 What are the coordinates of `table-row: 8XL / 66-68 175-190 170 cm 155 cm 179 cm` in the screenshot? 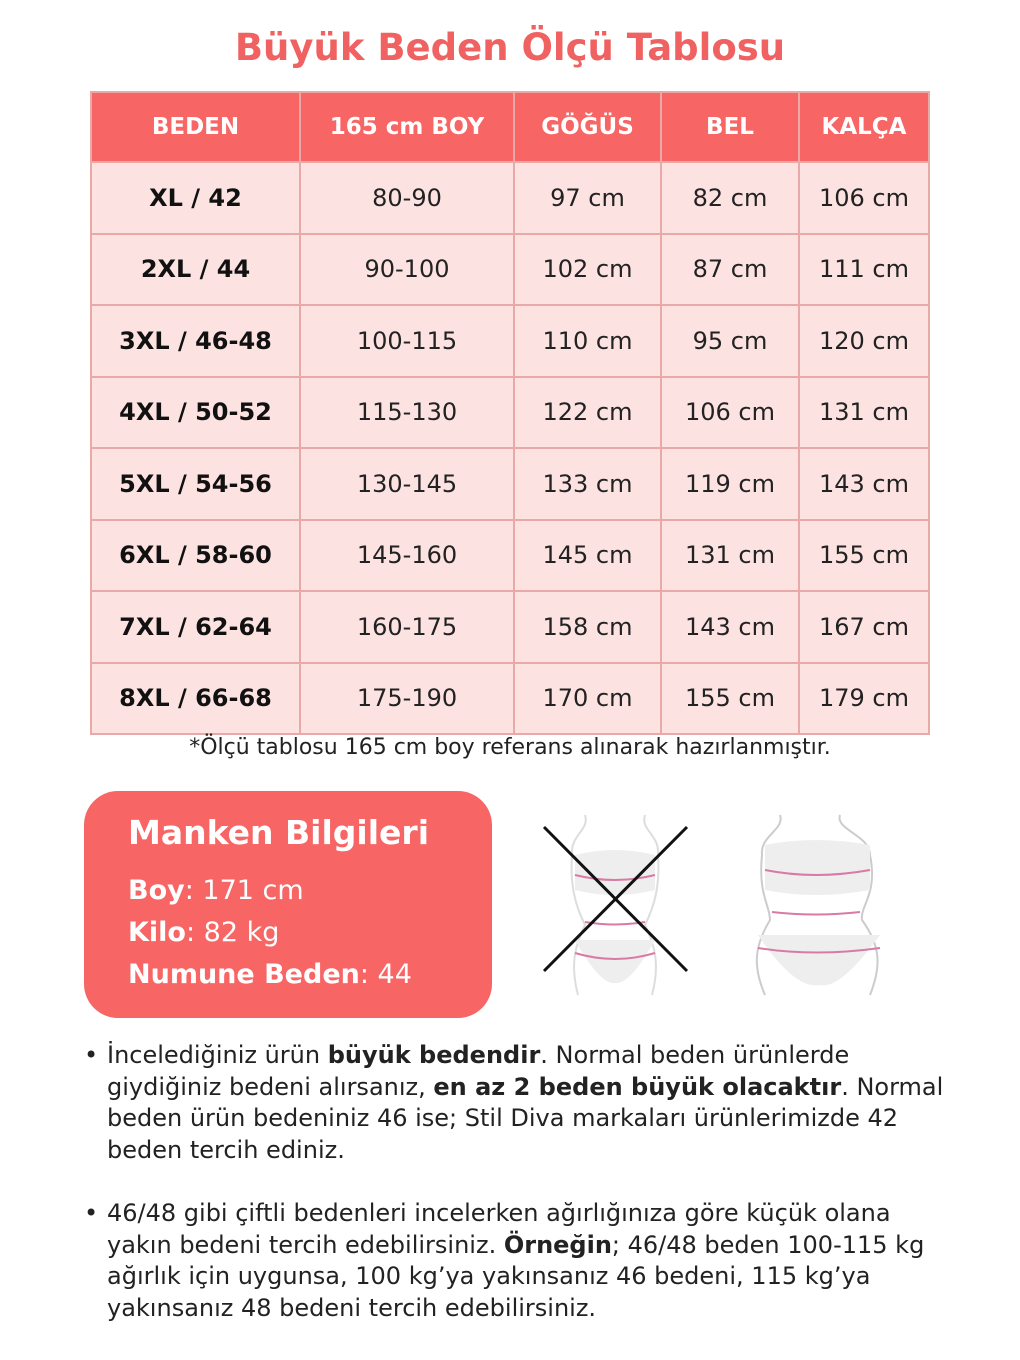 It's located at (510, 698).